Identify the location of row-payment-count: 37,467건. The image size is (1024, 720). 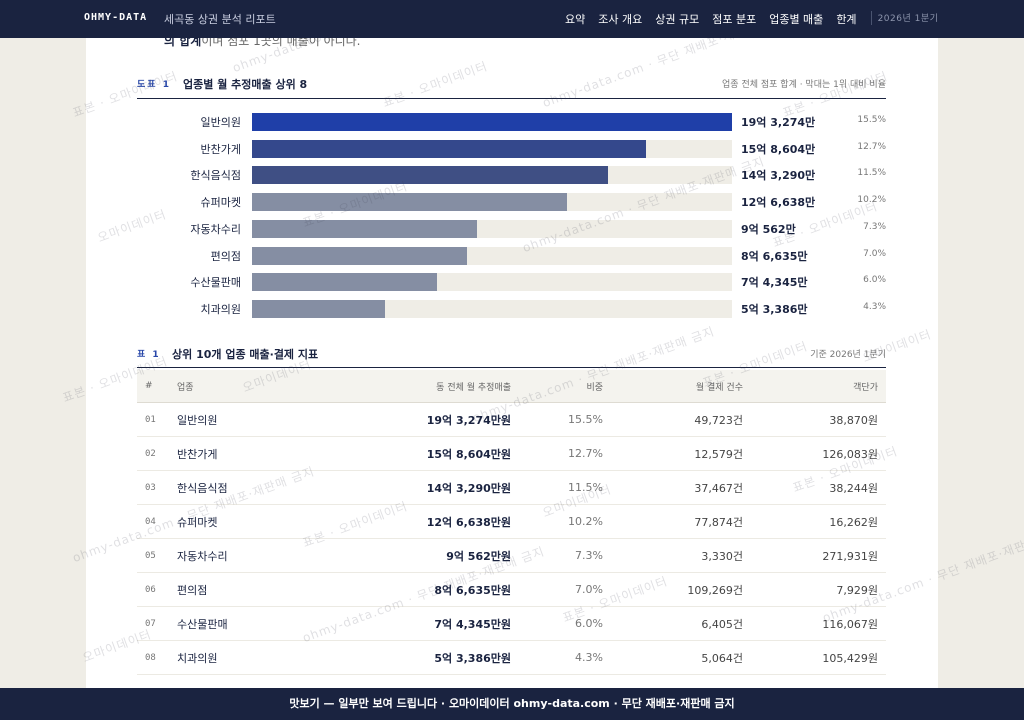
(681, 487).